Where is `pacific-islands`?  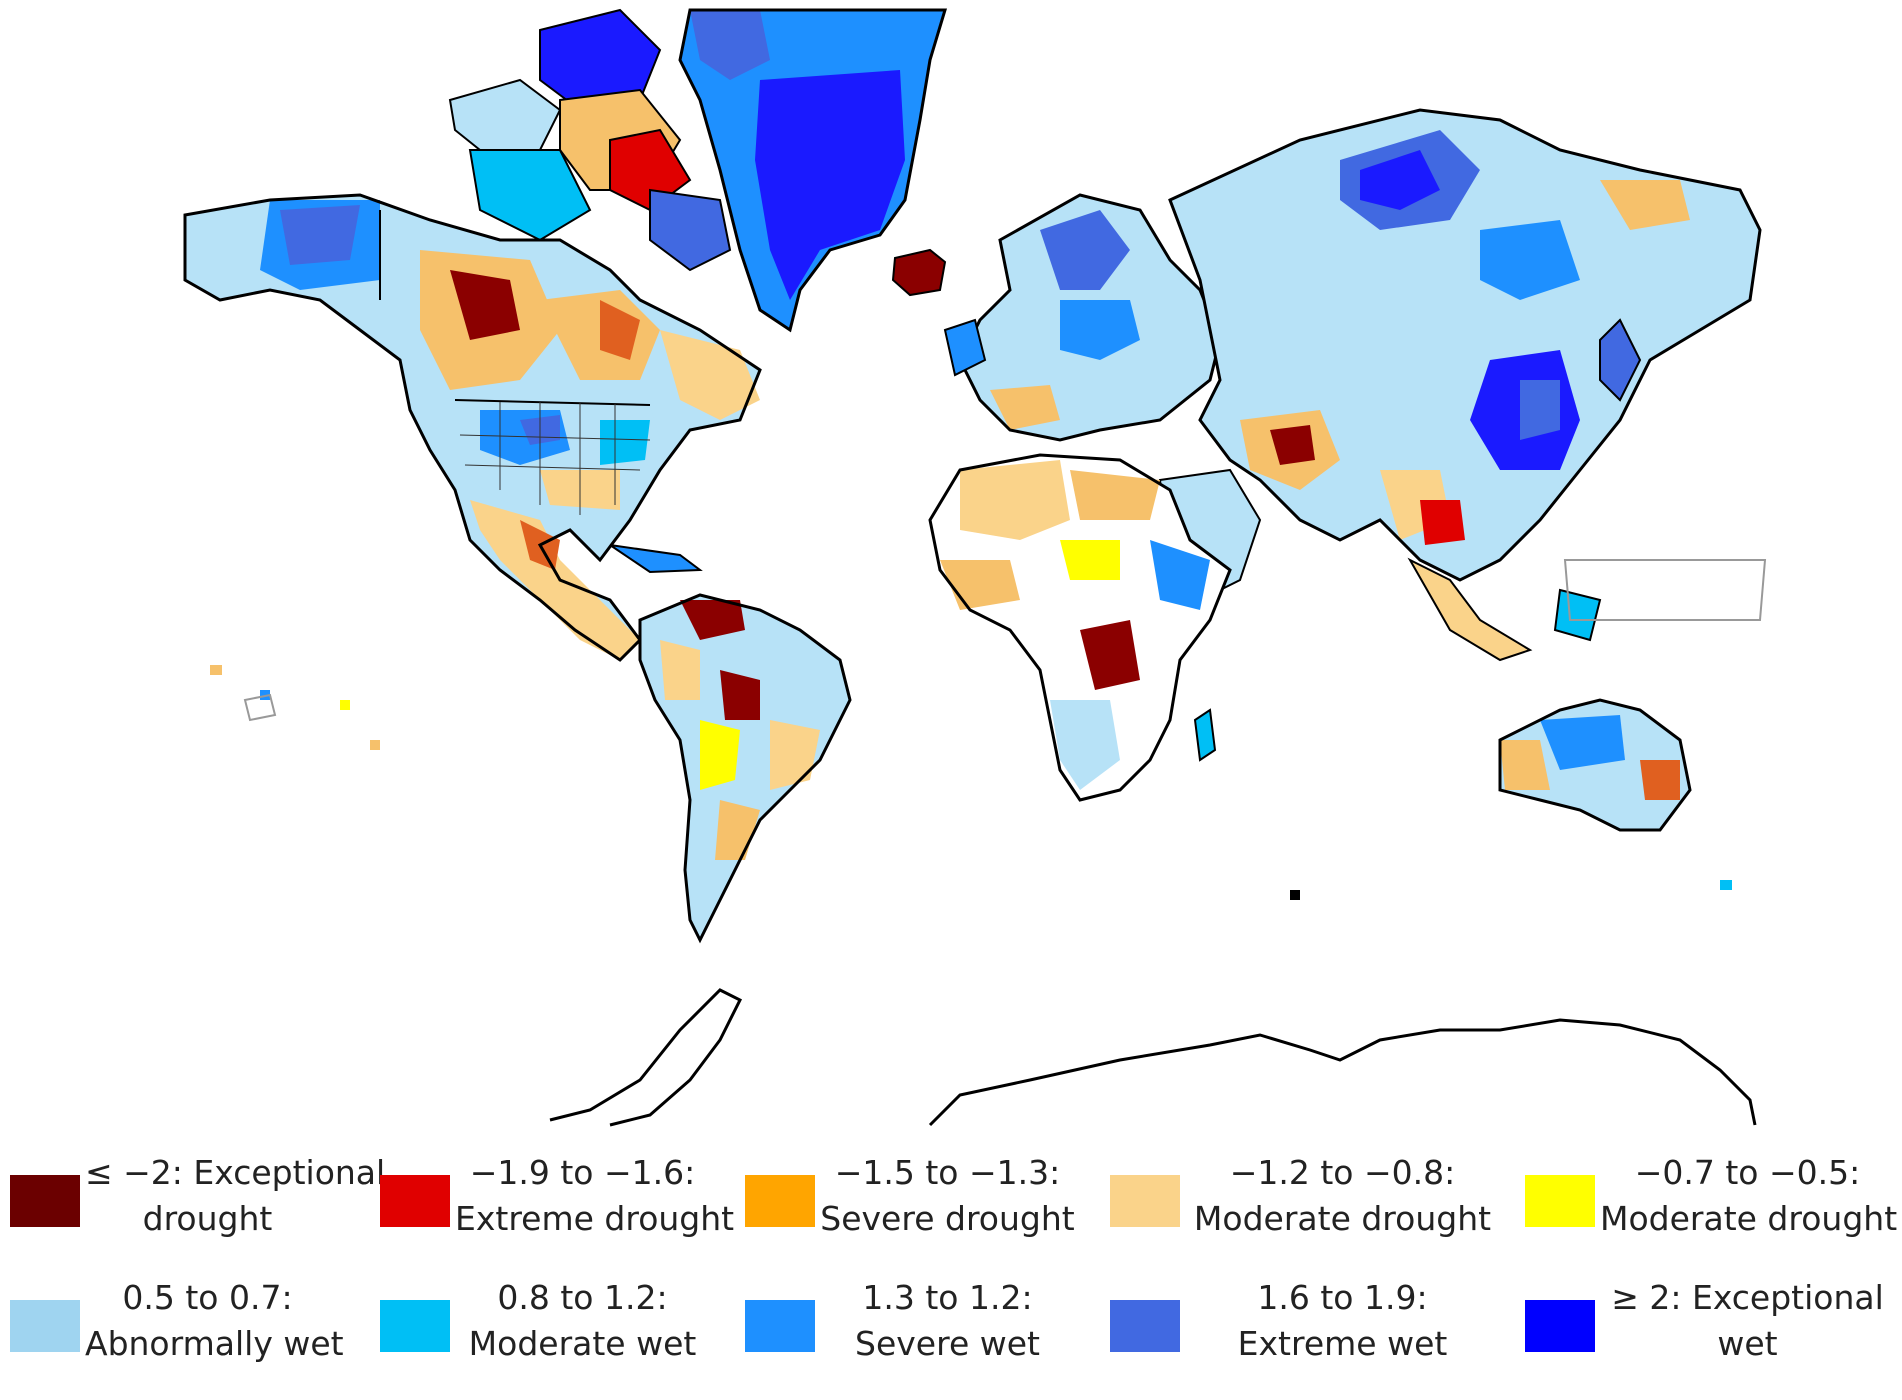
pacific-islands is located at coordinates (971, 782).